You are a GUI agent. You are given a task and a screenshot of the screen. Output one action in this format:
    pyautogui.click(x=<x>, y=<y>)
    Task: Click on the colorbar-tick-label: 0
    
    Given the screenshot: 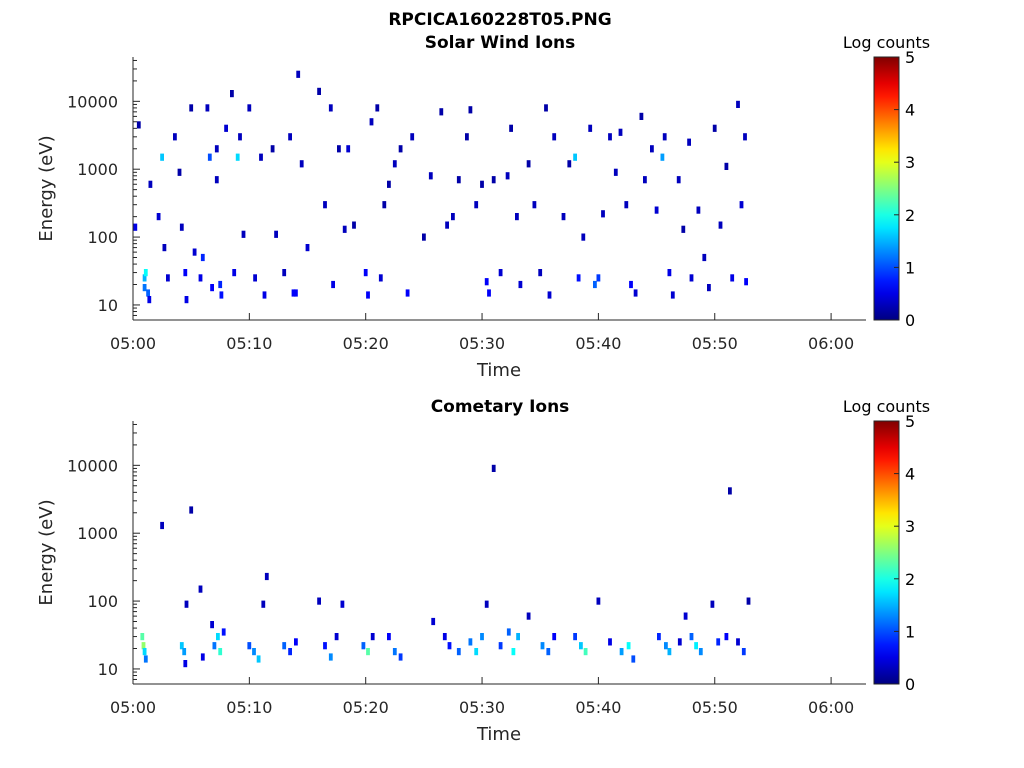 What is the action you would take?
    pyautogui.click(x=910, y=684)
    